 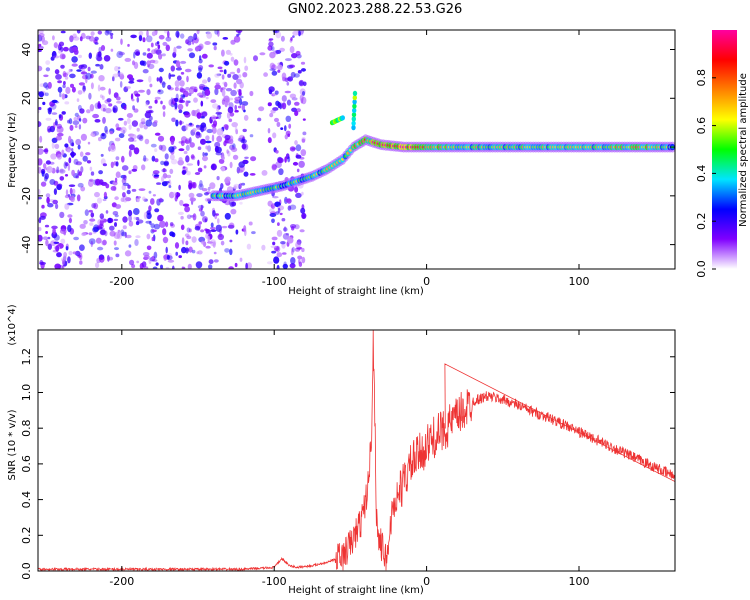 I want to click on y-tick-label: 0.2, so click(x=26, y=536).